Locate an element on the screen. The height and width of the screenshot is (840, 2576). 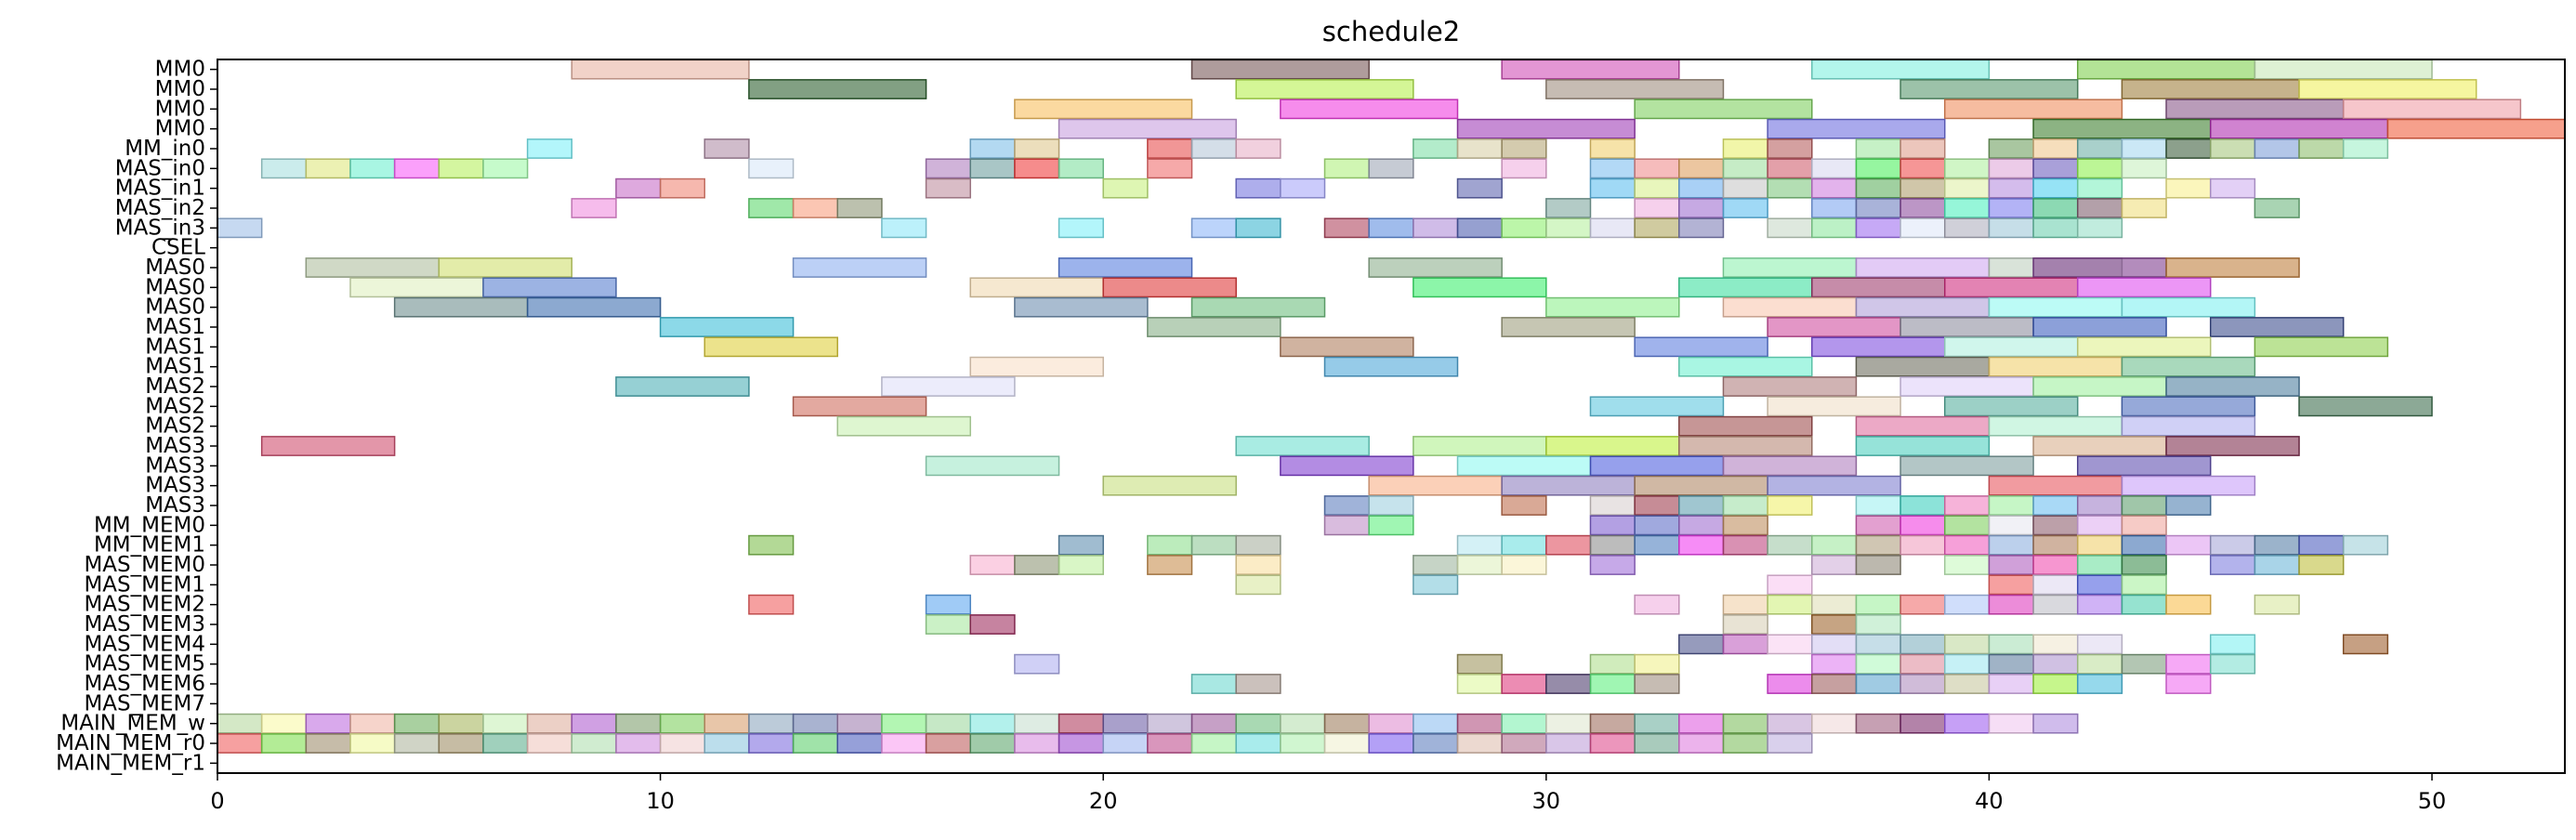
y-tick-label: MAIN_MEM_r0 is located at coordinates (130, 743).